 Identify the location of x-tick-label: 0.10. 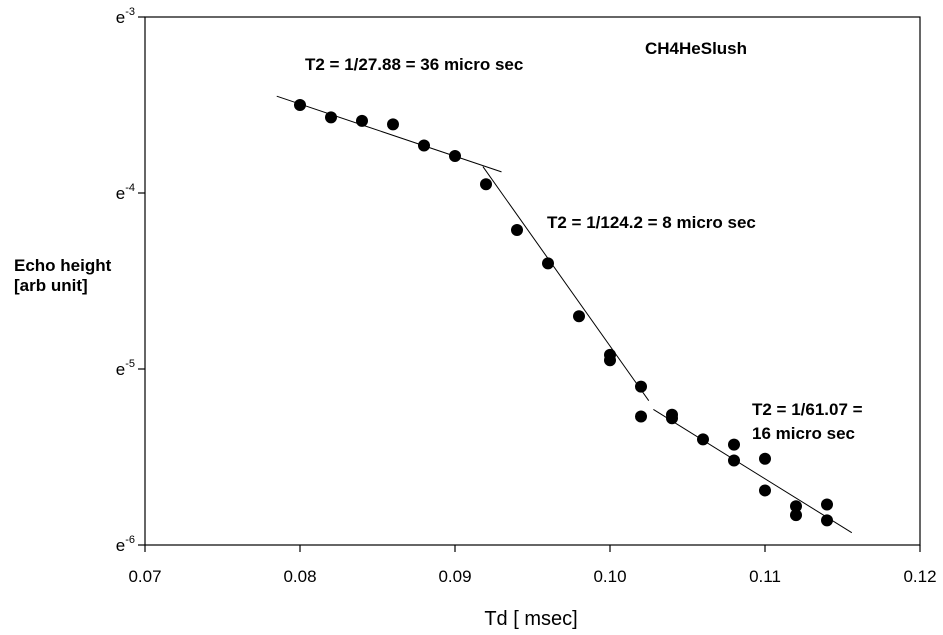
(609, 576).